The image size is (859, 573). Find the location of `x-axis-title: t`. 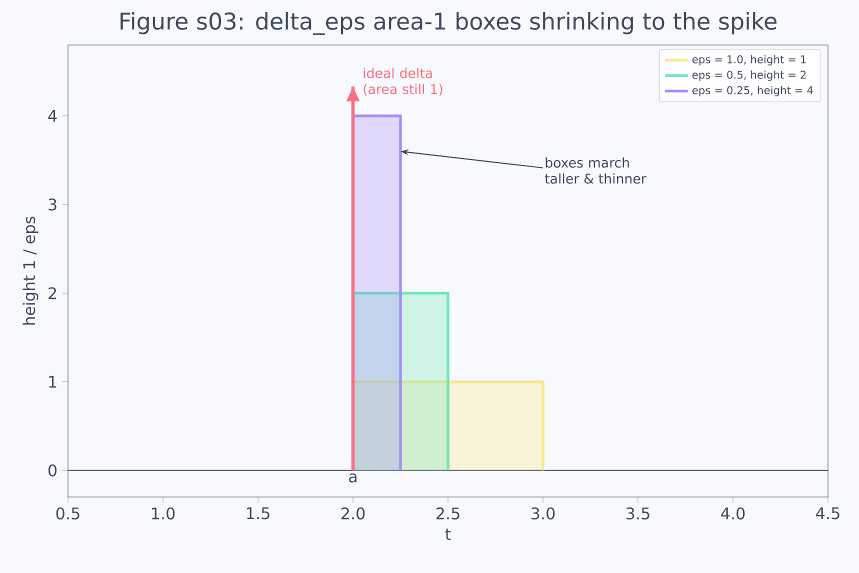

x-axis-title: t is located at coordinates (448, 534).